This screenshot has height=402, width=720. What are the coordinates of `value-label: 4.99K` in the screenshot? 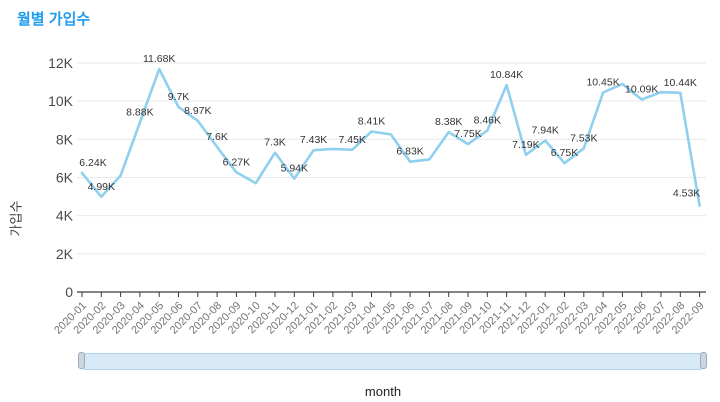 It's located at (101, 187).